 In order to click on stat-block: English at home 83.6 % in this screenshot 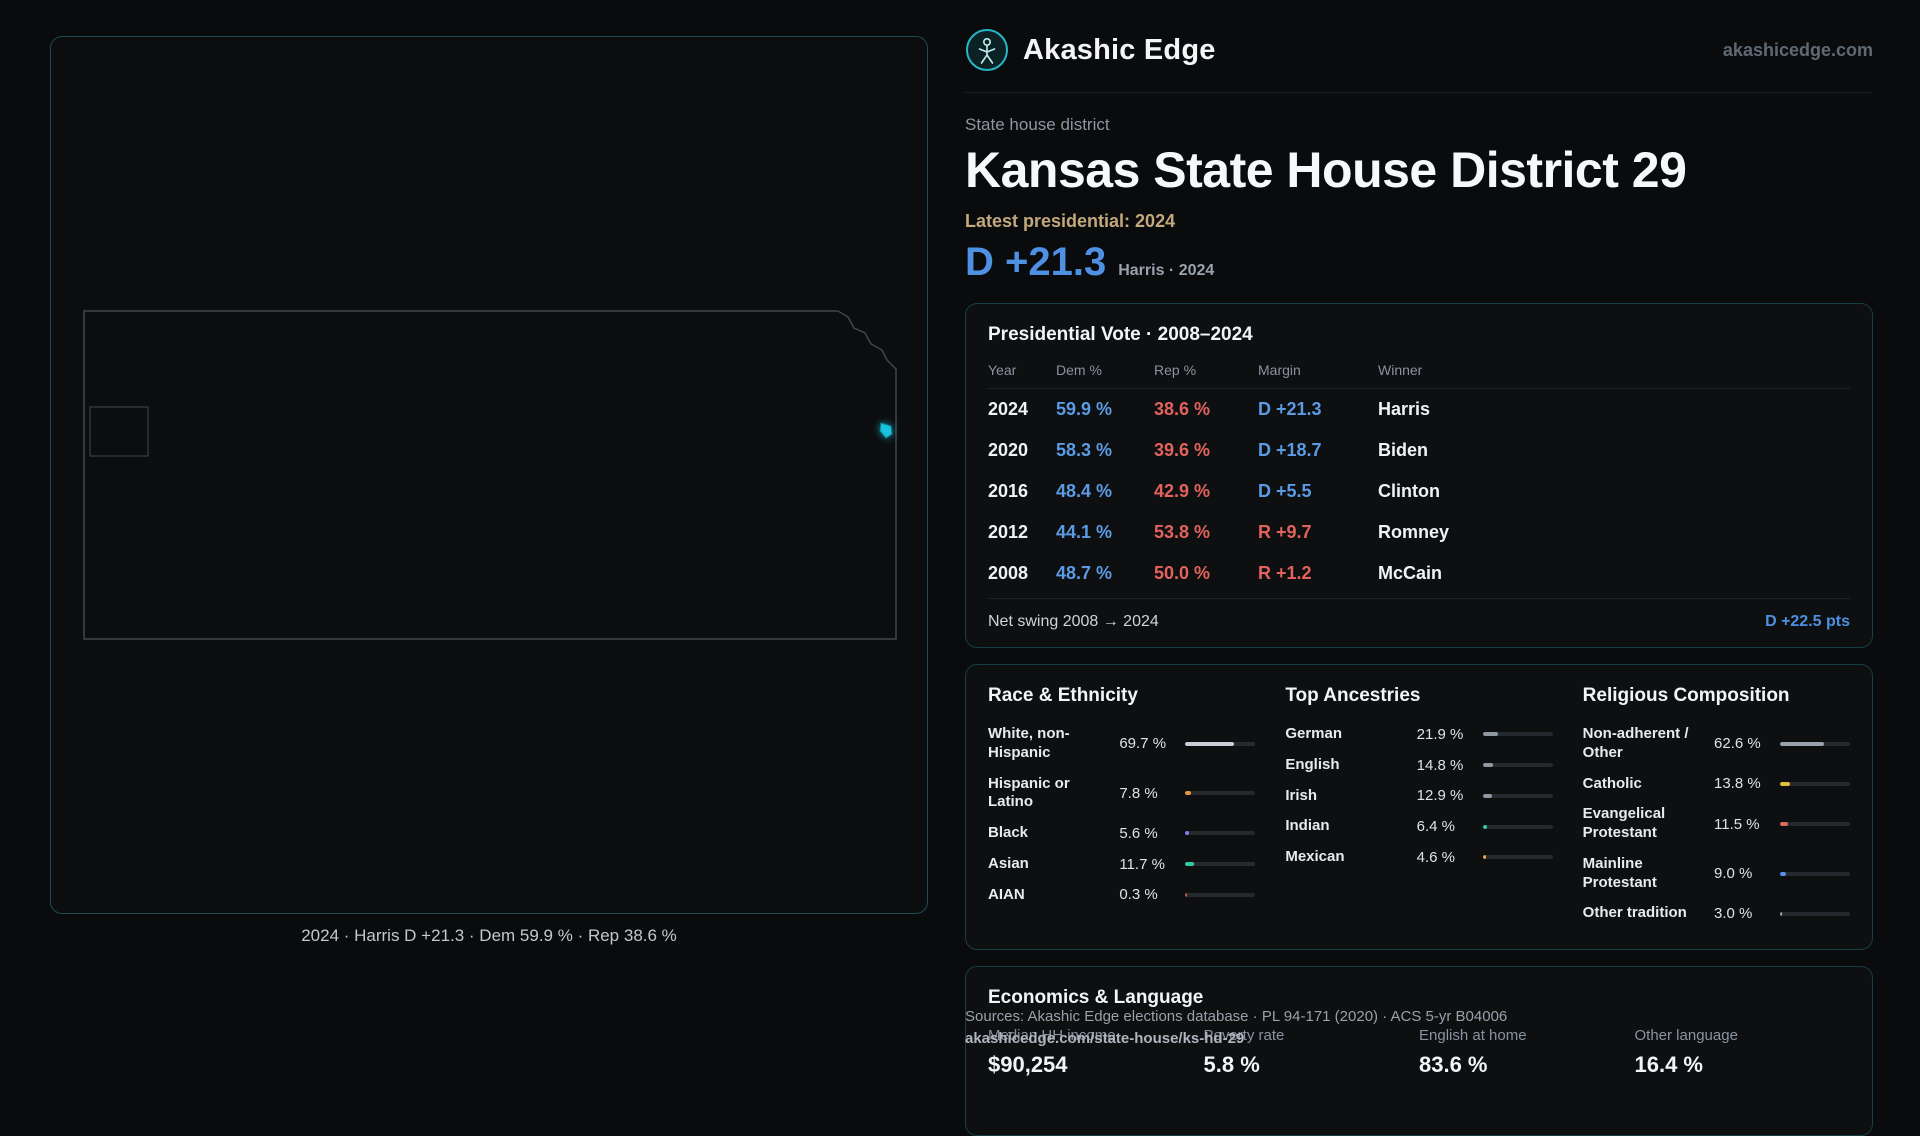, I will do `click(1527, 1052)`.